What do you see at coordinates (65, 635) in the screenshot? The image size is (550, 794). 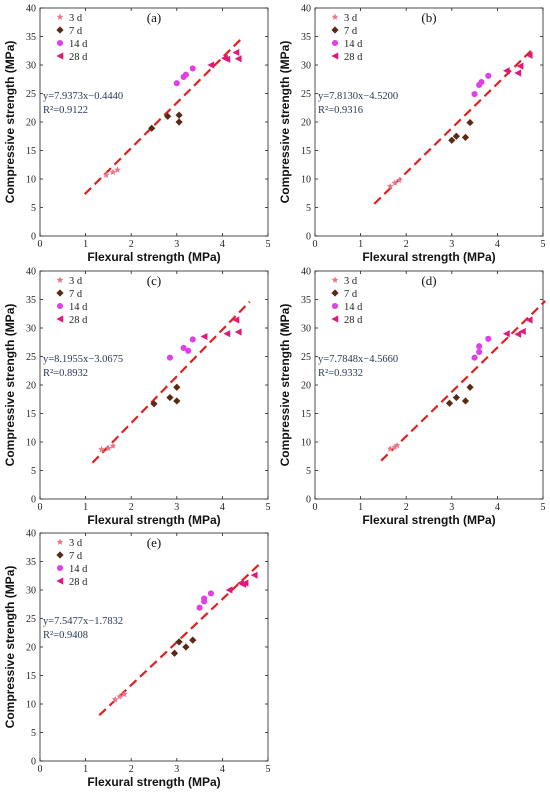 I see `fit-r-squared: R²=0.9408` at bounding box center [65, 635].